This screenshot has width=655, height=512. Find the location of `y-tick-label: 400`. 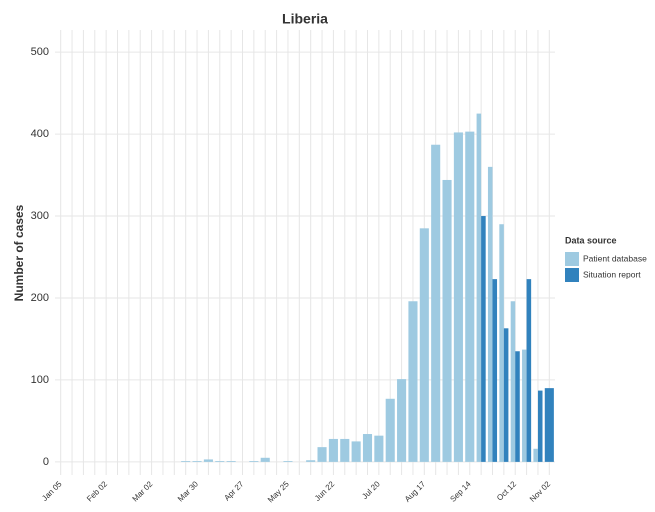

y-tick-label: 400 is located at coordinates (40, 134).